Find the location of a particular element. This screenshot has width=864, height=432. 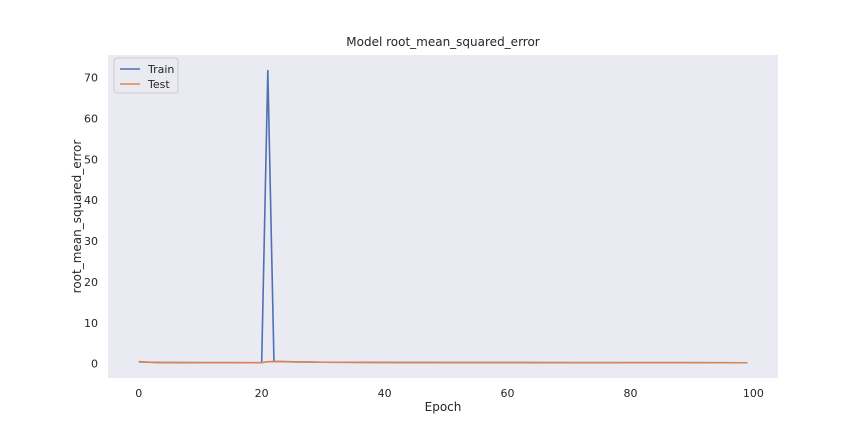

x-tick-label: 20 is located at coordinates (262, 393).